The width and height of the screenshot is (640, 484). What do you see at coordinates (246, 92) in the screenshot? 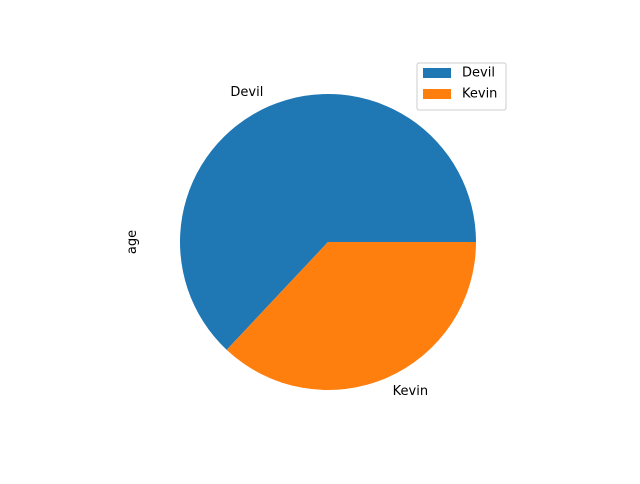
I see `slice-label-devil: Devil` at bounding box center [246, 92].